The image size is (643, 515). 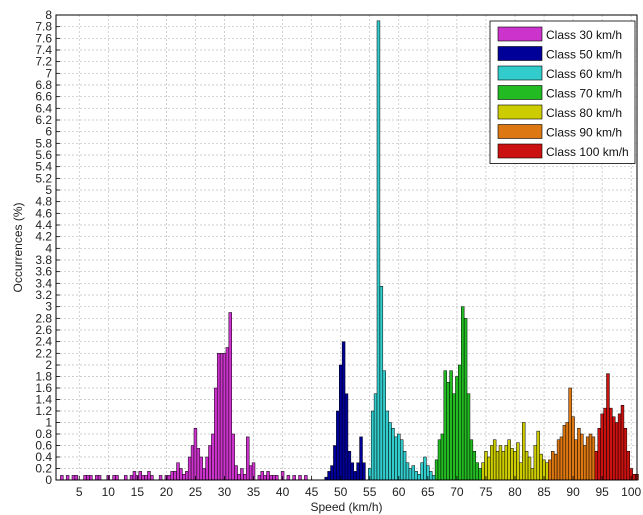 What do you see at coordinates (43, 330) in the screenshot?
I see `y-tick-label: 2.6` at bounding box center [43, 330].